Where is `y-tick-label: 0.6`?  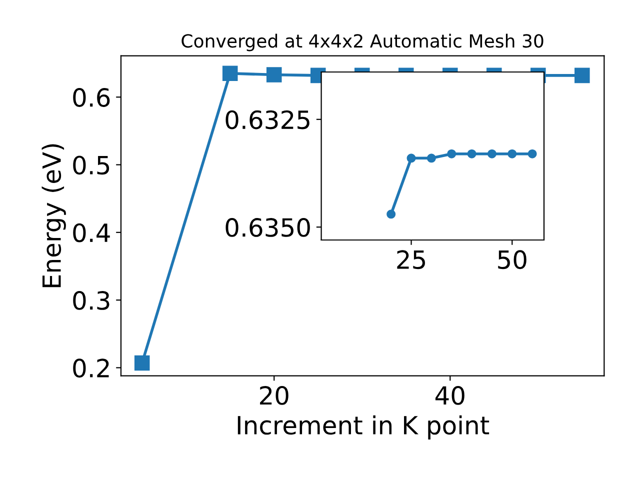 y-tick-label: 0.6 is located at coordinates (91, 97).